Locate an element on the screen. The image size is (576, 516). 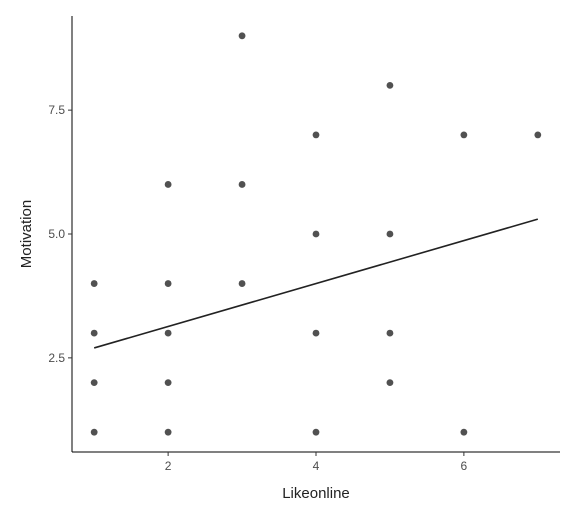
x-tick-label: 4 is located at coordinates (316, 466).